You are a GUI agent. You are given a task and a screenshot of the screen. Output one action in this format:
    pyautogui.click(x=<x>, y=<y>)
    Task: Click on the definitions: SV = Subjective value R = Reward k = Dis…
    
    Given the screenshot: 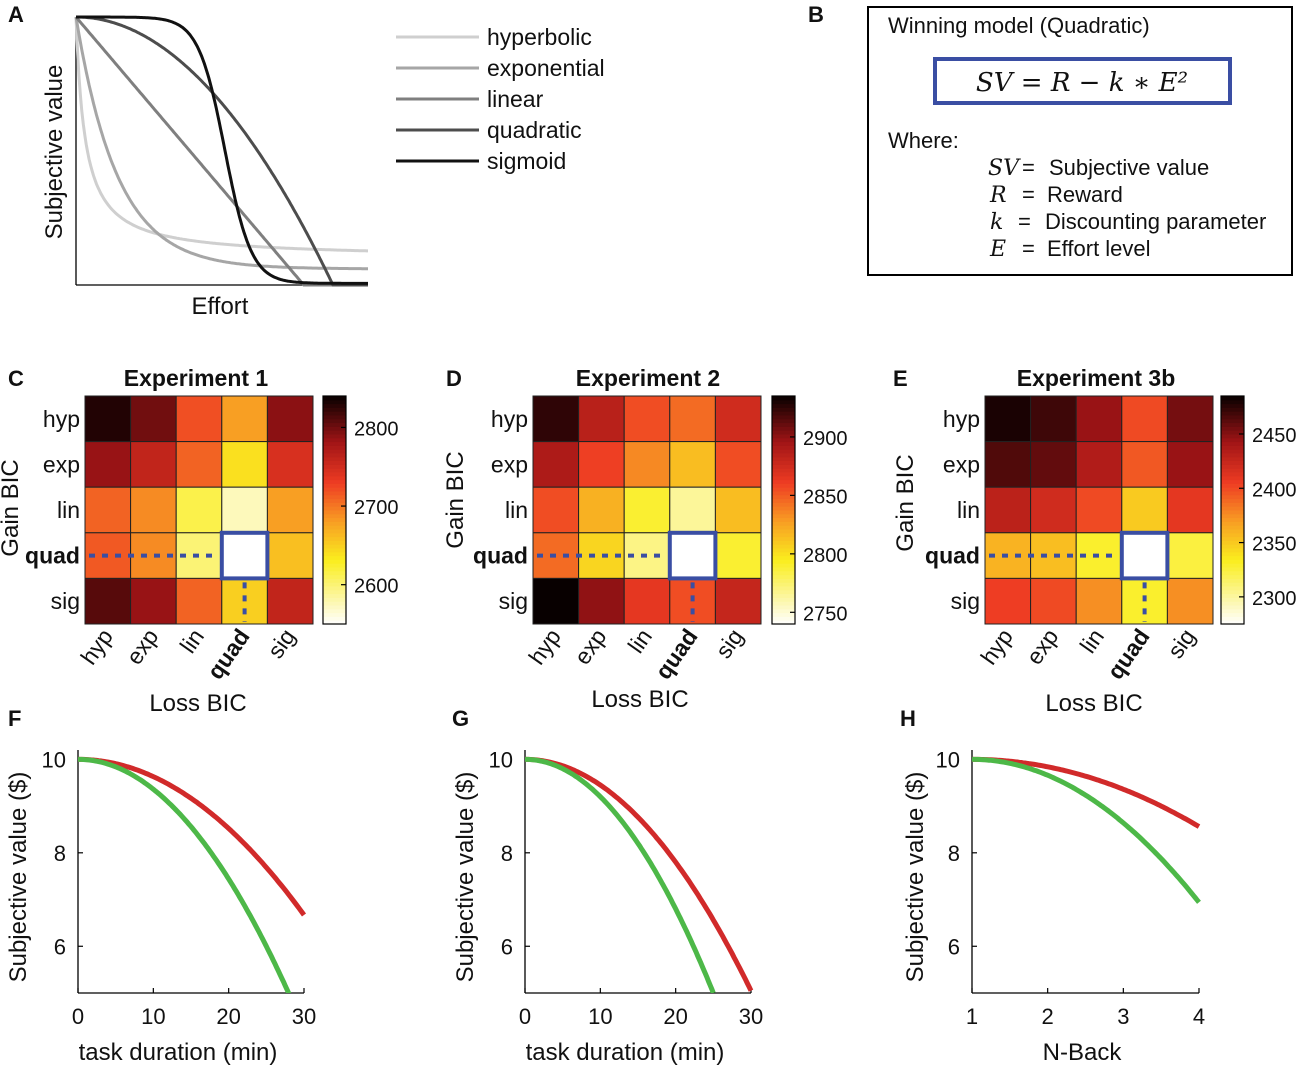 What is the action you would take?
    pyautogui.click(x=1127, y=208)
    